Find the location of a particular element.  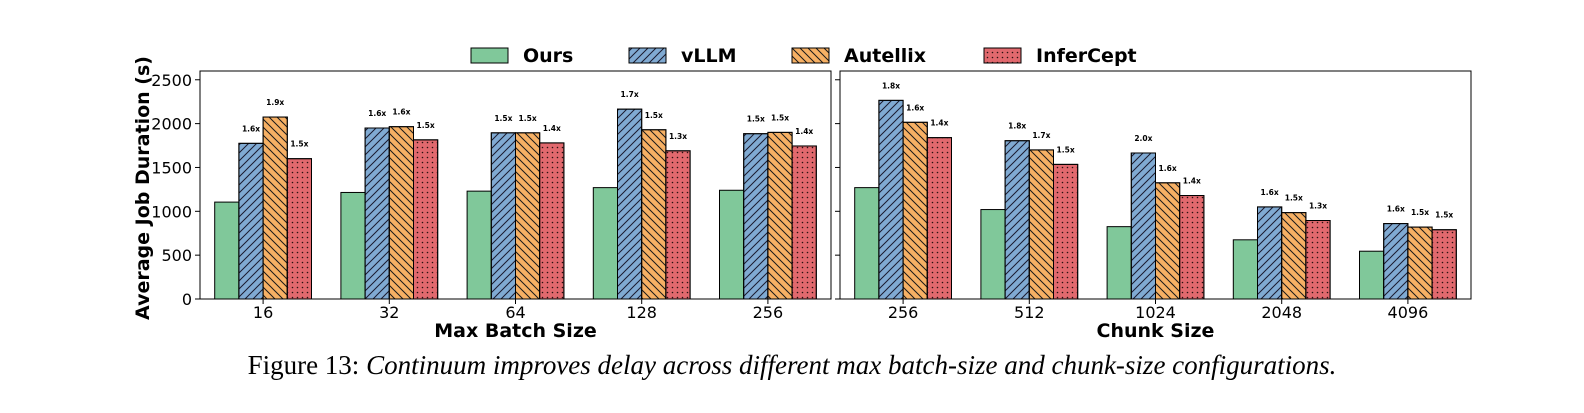

legend-item-vllm: vLLM is located at coordinates (682, 56).